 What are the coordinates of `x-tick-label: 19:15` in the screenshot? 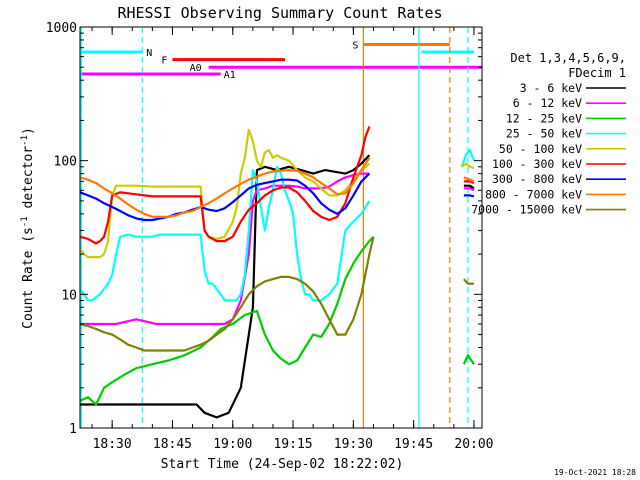 It's located at (292, 444).